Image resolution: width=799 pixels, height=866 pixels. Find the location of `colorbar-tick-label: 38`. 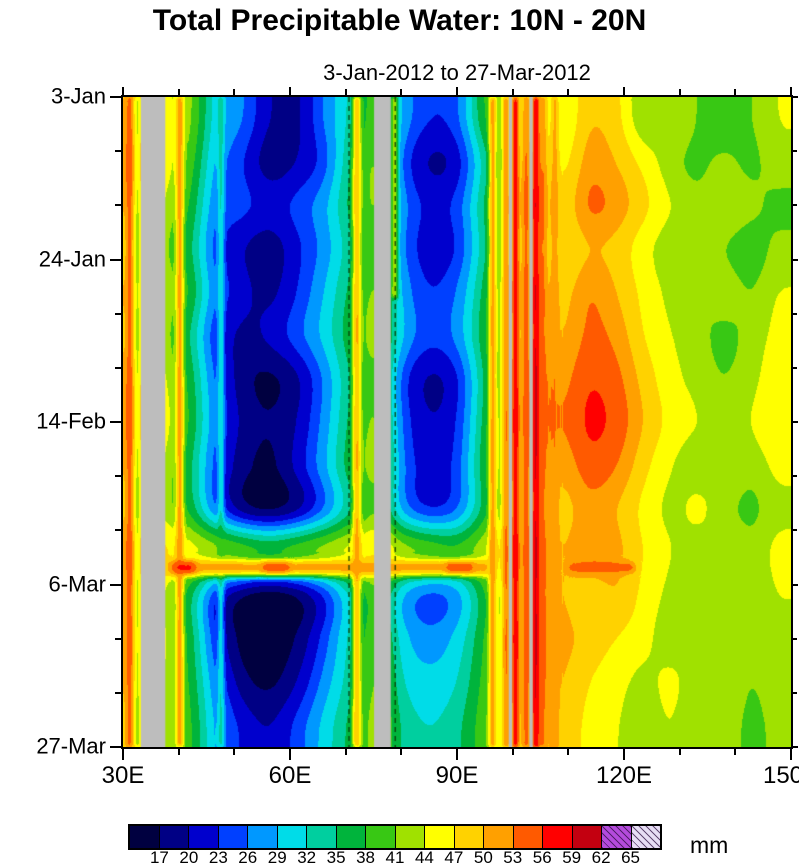

colorbar-tick-label: 38 is located at coordinates (366, 857).